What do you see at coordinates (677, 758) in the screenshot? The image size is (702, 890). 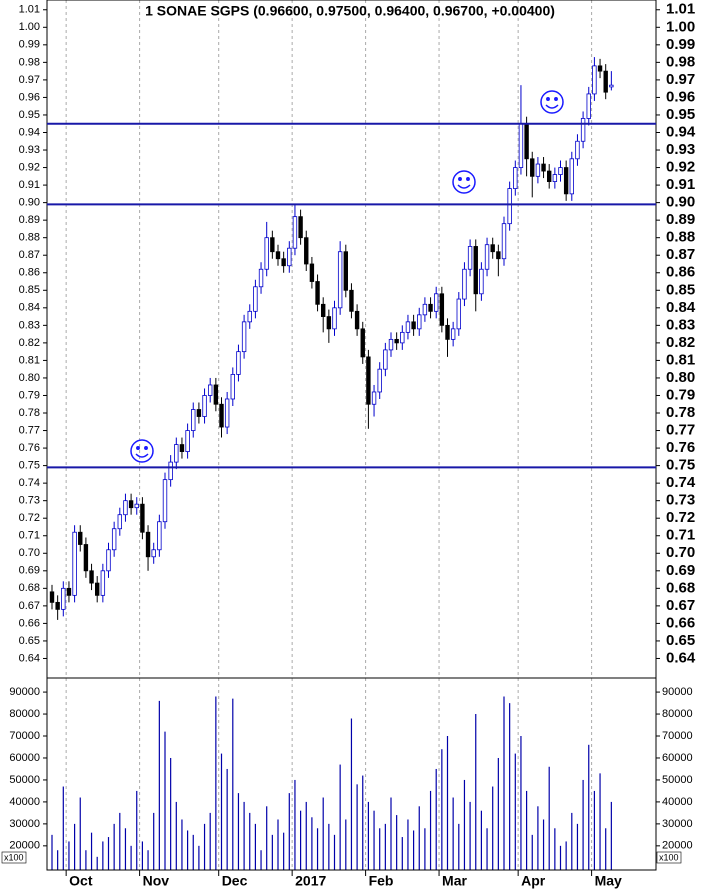 I see `volume-tick-label: 60000` at bounding box center [677, 758].